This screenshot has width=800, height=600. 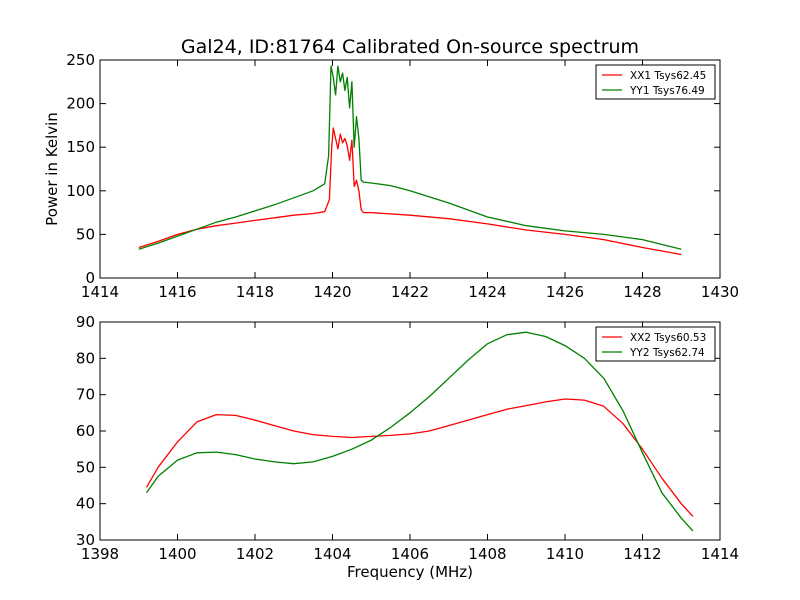 What do you see at coordinates (410, 572) in the screenshot?
I see `x-axis-label: Frequency (MHz)` at bounding box center [410, 572].